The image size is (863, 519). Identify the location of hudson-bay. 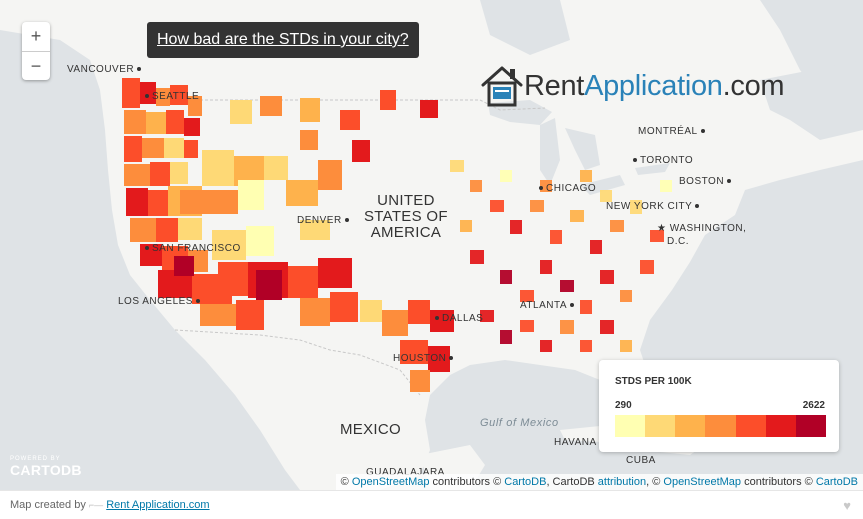
(525, 27).